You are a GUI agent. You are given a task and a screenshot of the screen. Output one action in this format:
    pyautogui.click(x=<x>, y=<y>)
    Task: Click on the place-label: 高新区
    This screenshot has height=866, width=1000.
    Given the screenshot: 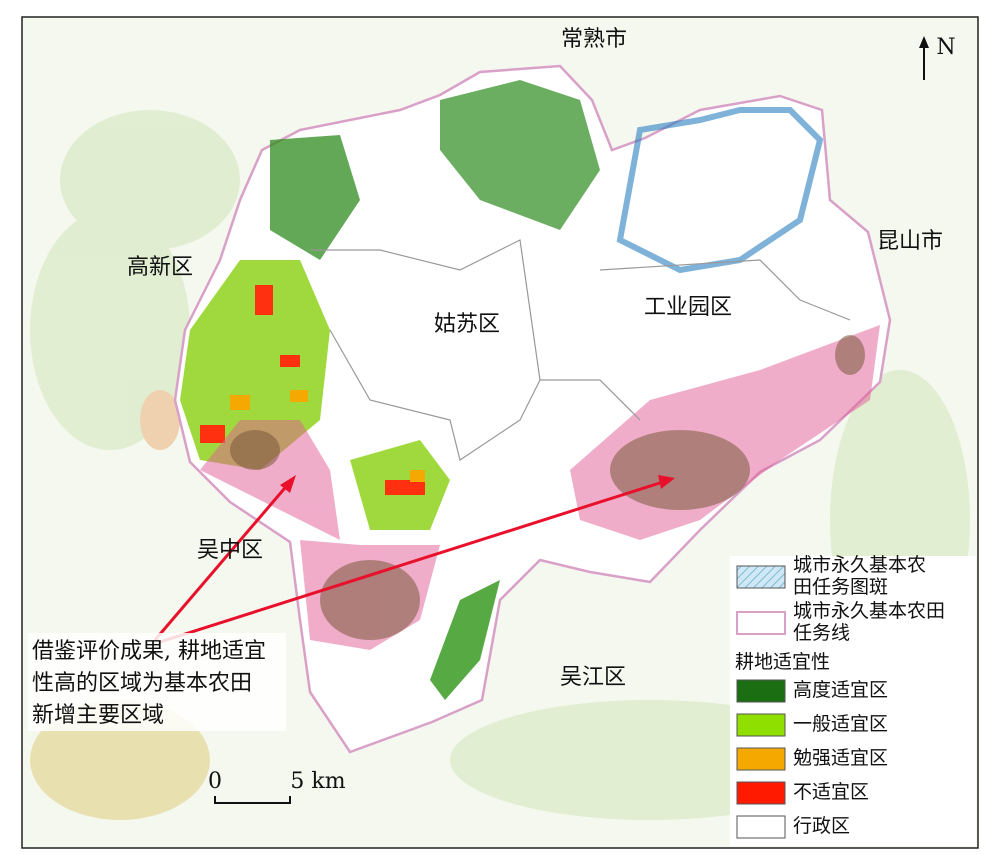 What is the action you would take?
    pyautogui.click(x=160, y=267)
    